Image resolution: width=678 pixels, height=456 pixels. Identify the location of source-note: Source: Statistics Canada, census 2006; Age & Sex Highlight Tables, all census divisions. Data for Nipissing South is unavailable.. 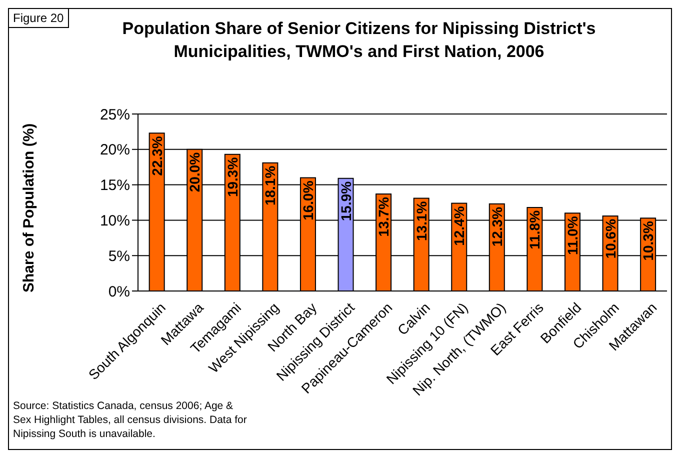
(130, 420).